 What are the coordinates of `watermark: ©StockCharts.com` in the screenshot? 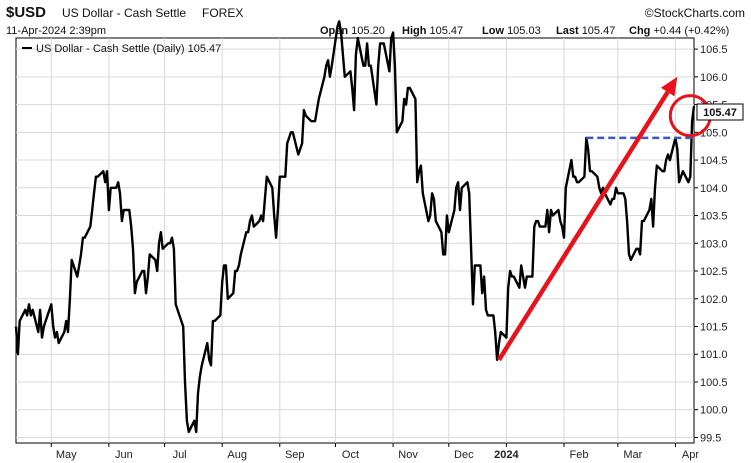 It's located at (695, 13).